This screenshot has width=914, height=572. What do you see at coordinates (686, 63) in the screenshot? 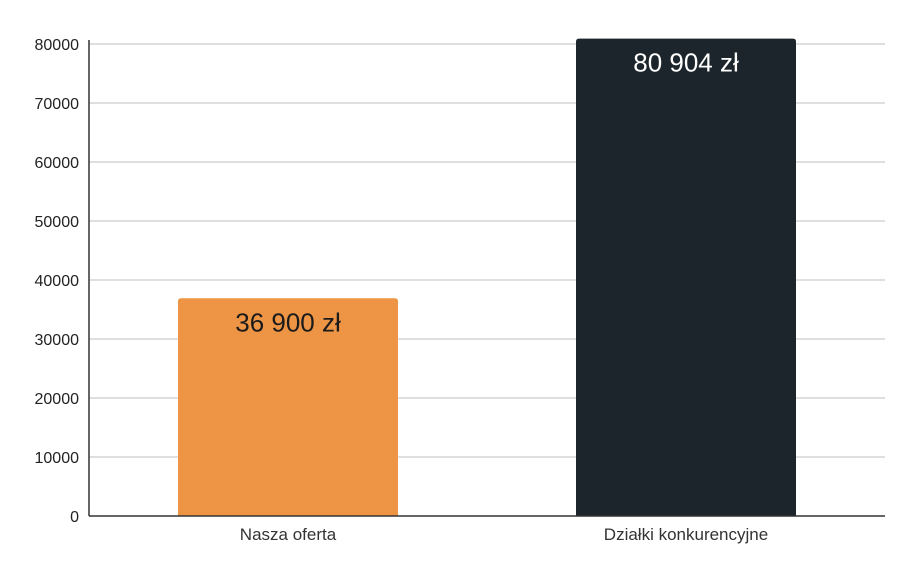
I see `data-label: 80 904 zł` at bounding box center [686, 63].